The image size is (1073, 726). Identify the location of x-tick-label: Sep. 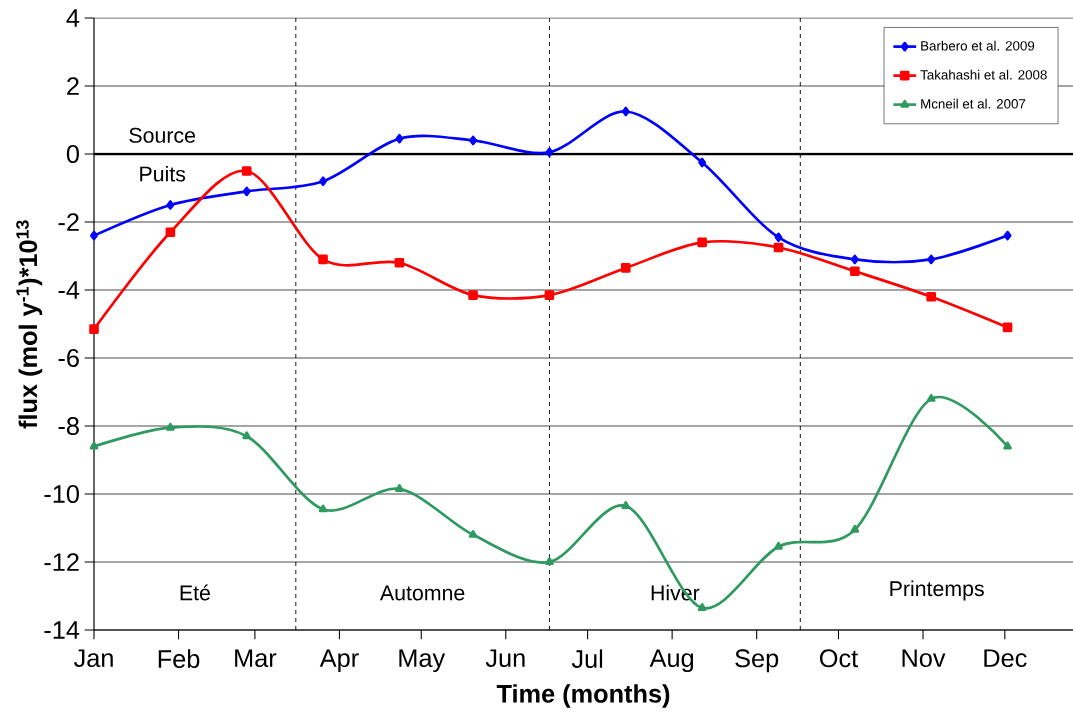
(757, 661).